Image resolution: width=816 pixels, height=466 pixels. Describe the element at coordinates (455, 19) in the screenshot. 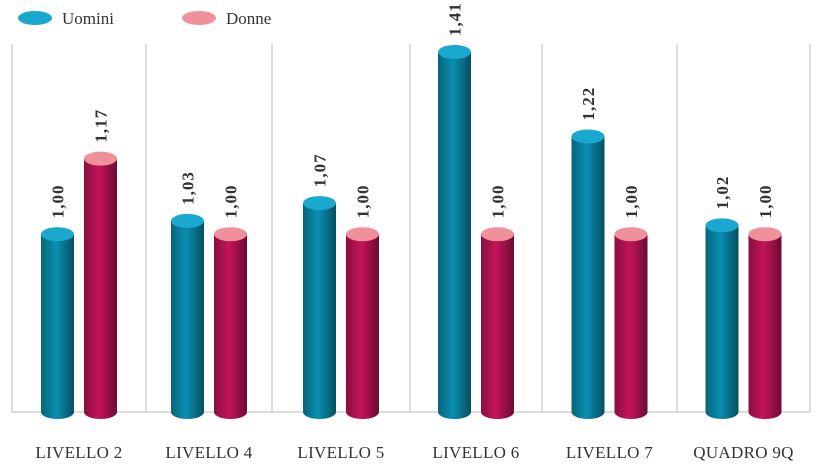

I see `value-label: 1,41` at that location.